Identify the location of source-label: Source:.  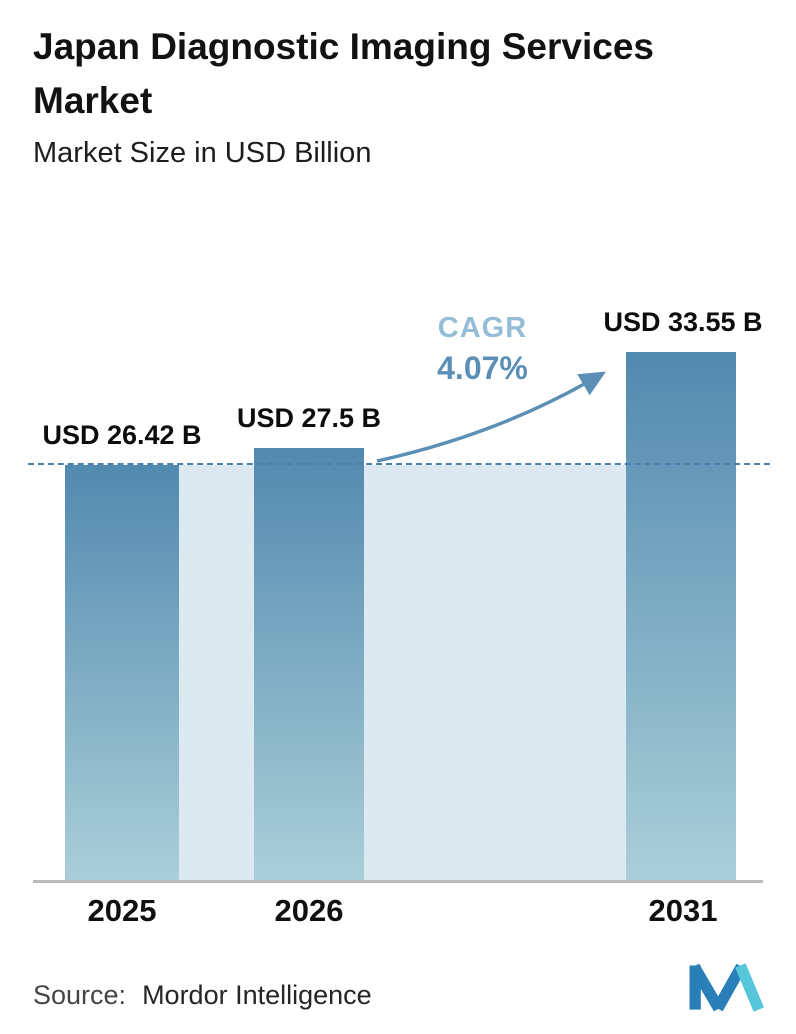
(80, 995).